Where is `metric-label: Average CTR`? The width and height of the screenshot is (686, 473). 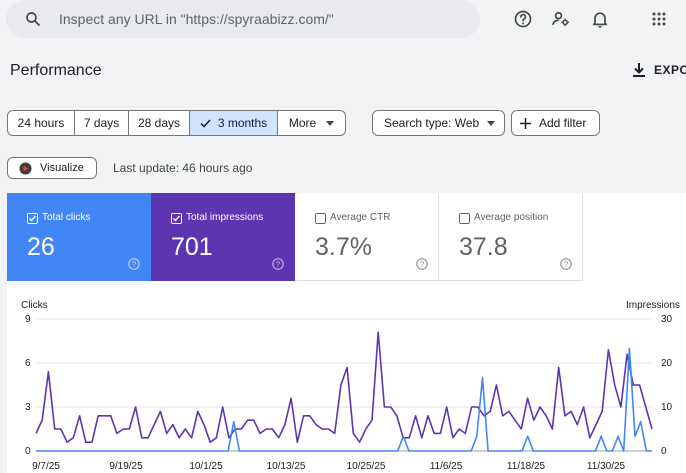
metric-label: Average CTR is located at coordinates (360, 217).